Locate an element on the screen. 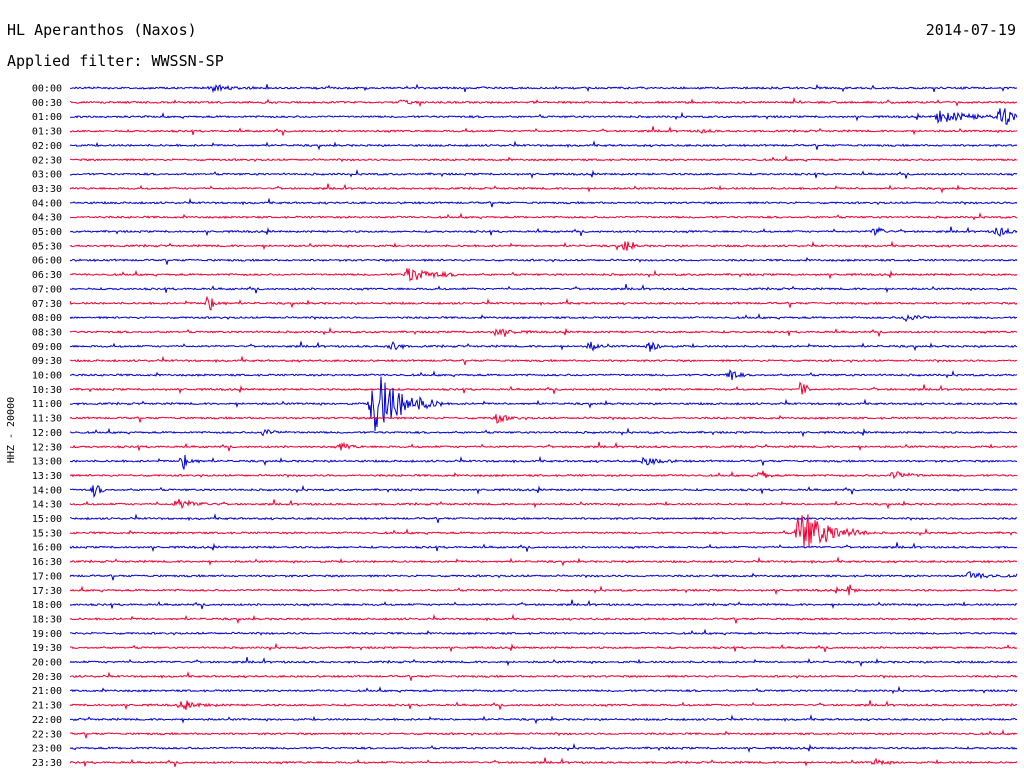 The height and width of the screenshot is (780, 1024). row-time-label: 01:00 is located at coordinates (47, 117).